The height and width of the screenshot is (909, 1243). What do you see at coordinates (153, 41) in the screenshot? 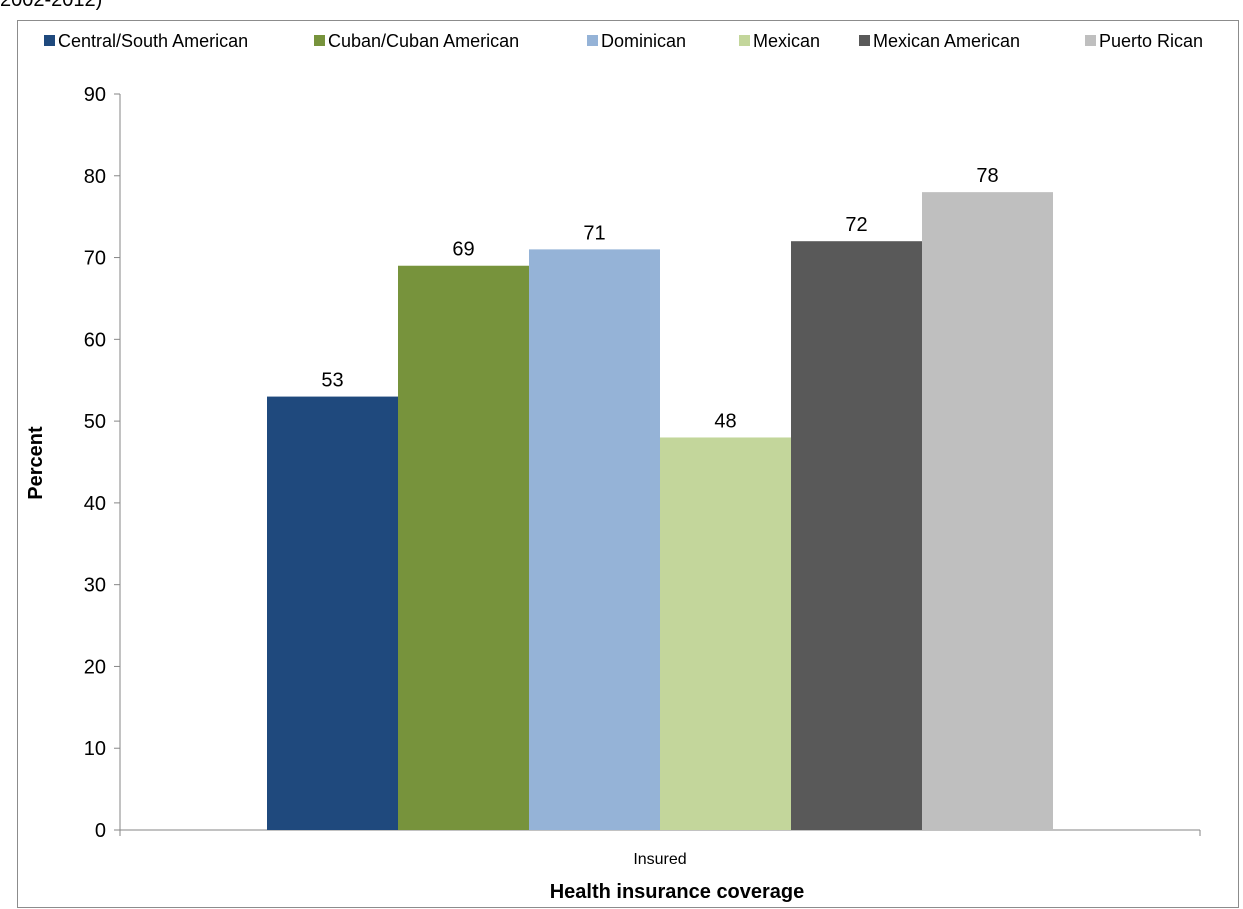
I see `legend-label: Central/South American` at bounding box center [153, 41].